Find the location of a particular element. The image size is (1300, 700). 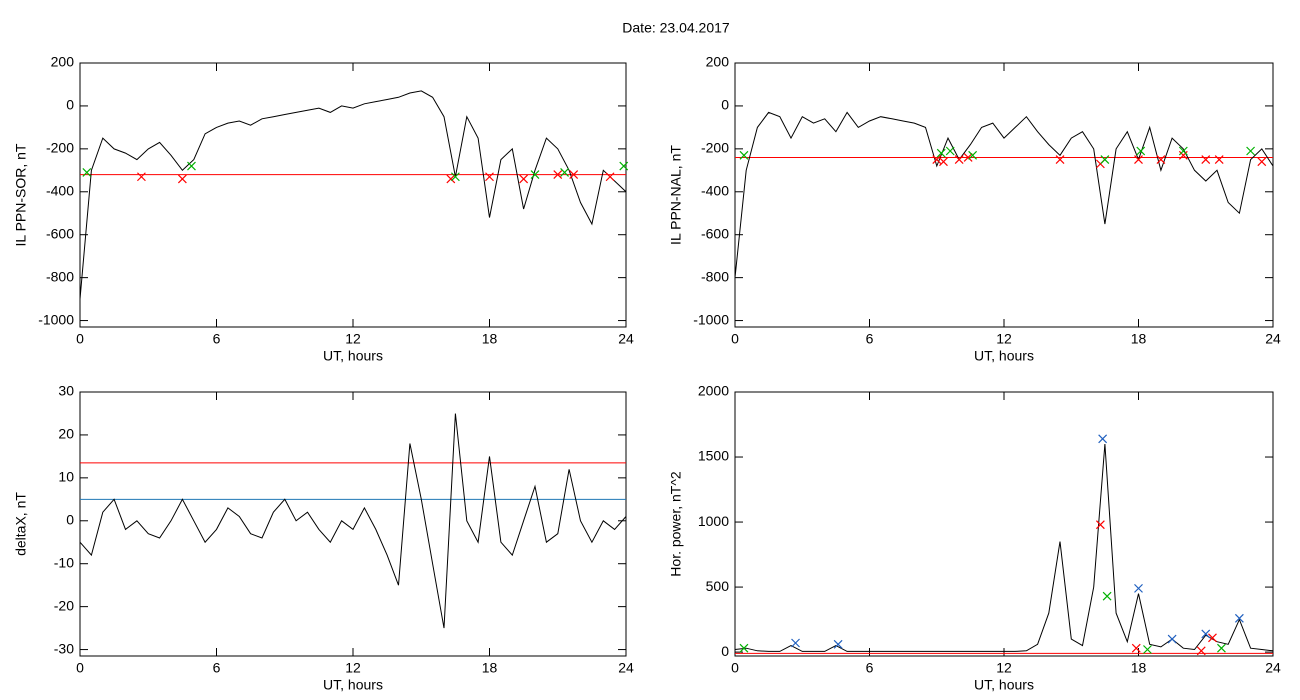

figure-title: Date: 23.04.2017 is located at coordinates (676, 28).